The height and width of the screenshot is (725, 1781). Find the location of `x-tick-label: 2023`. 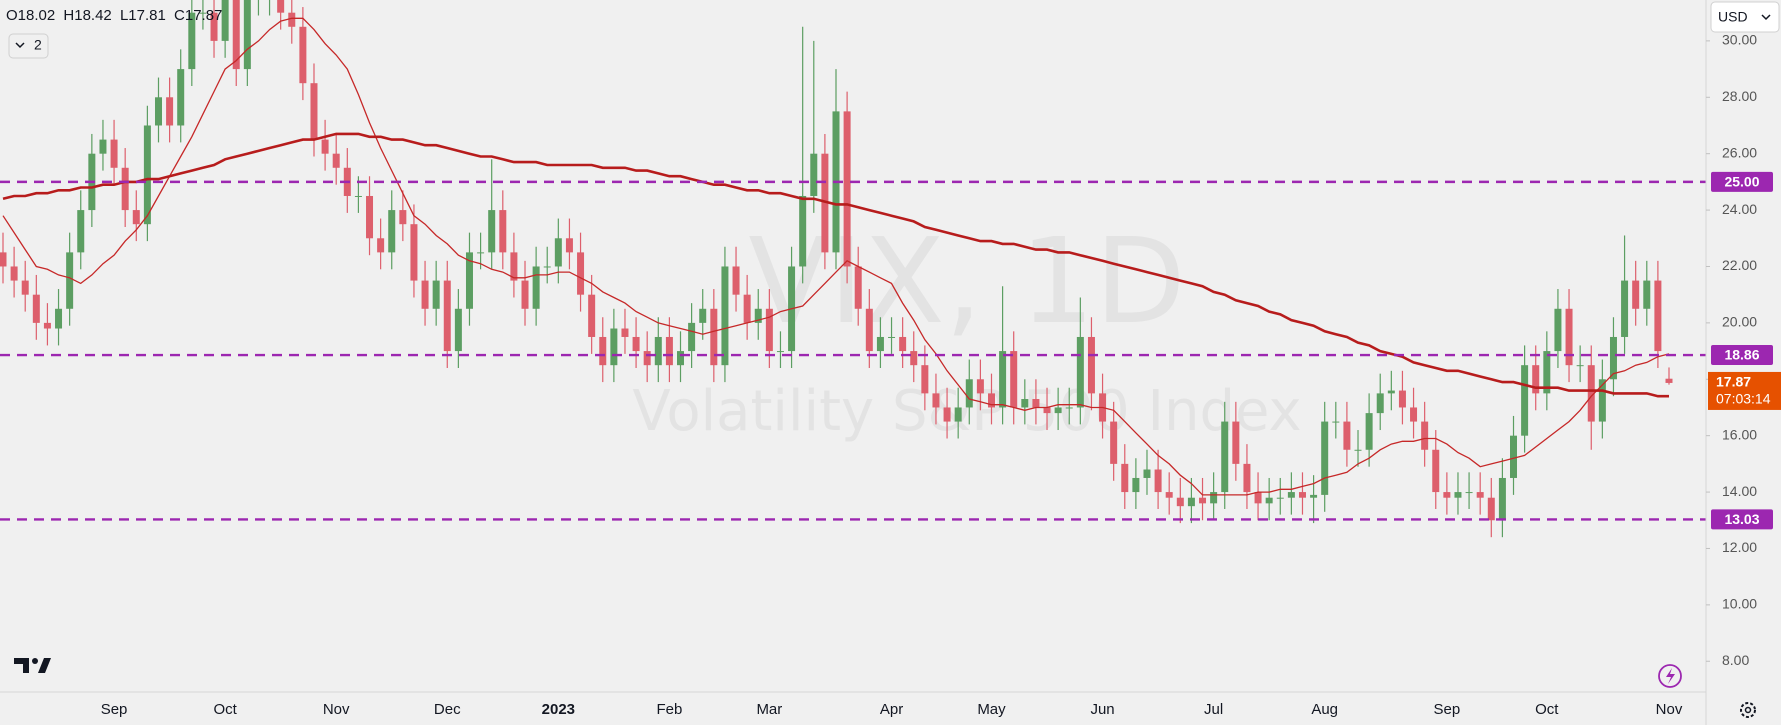

x-tick-label: 2023 is located at coordinates (558, 709).